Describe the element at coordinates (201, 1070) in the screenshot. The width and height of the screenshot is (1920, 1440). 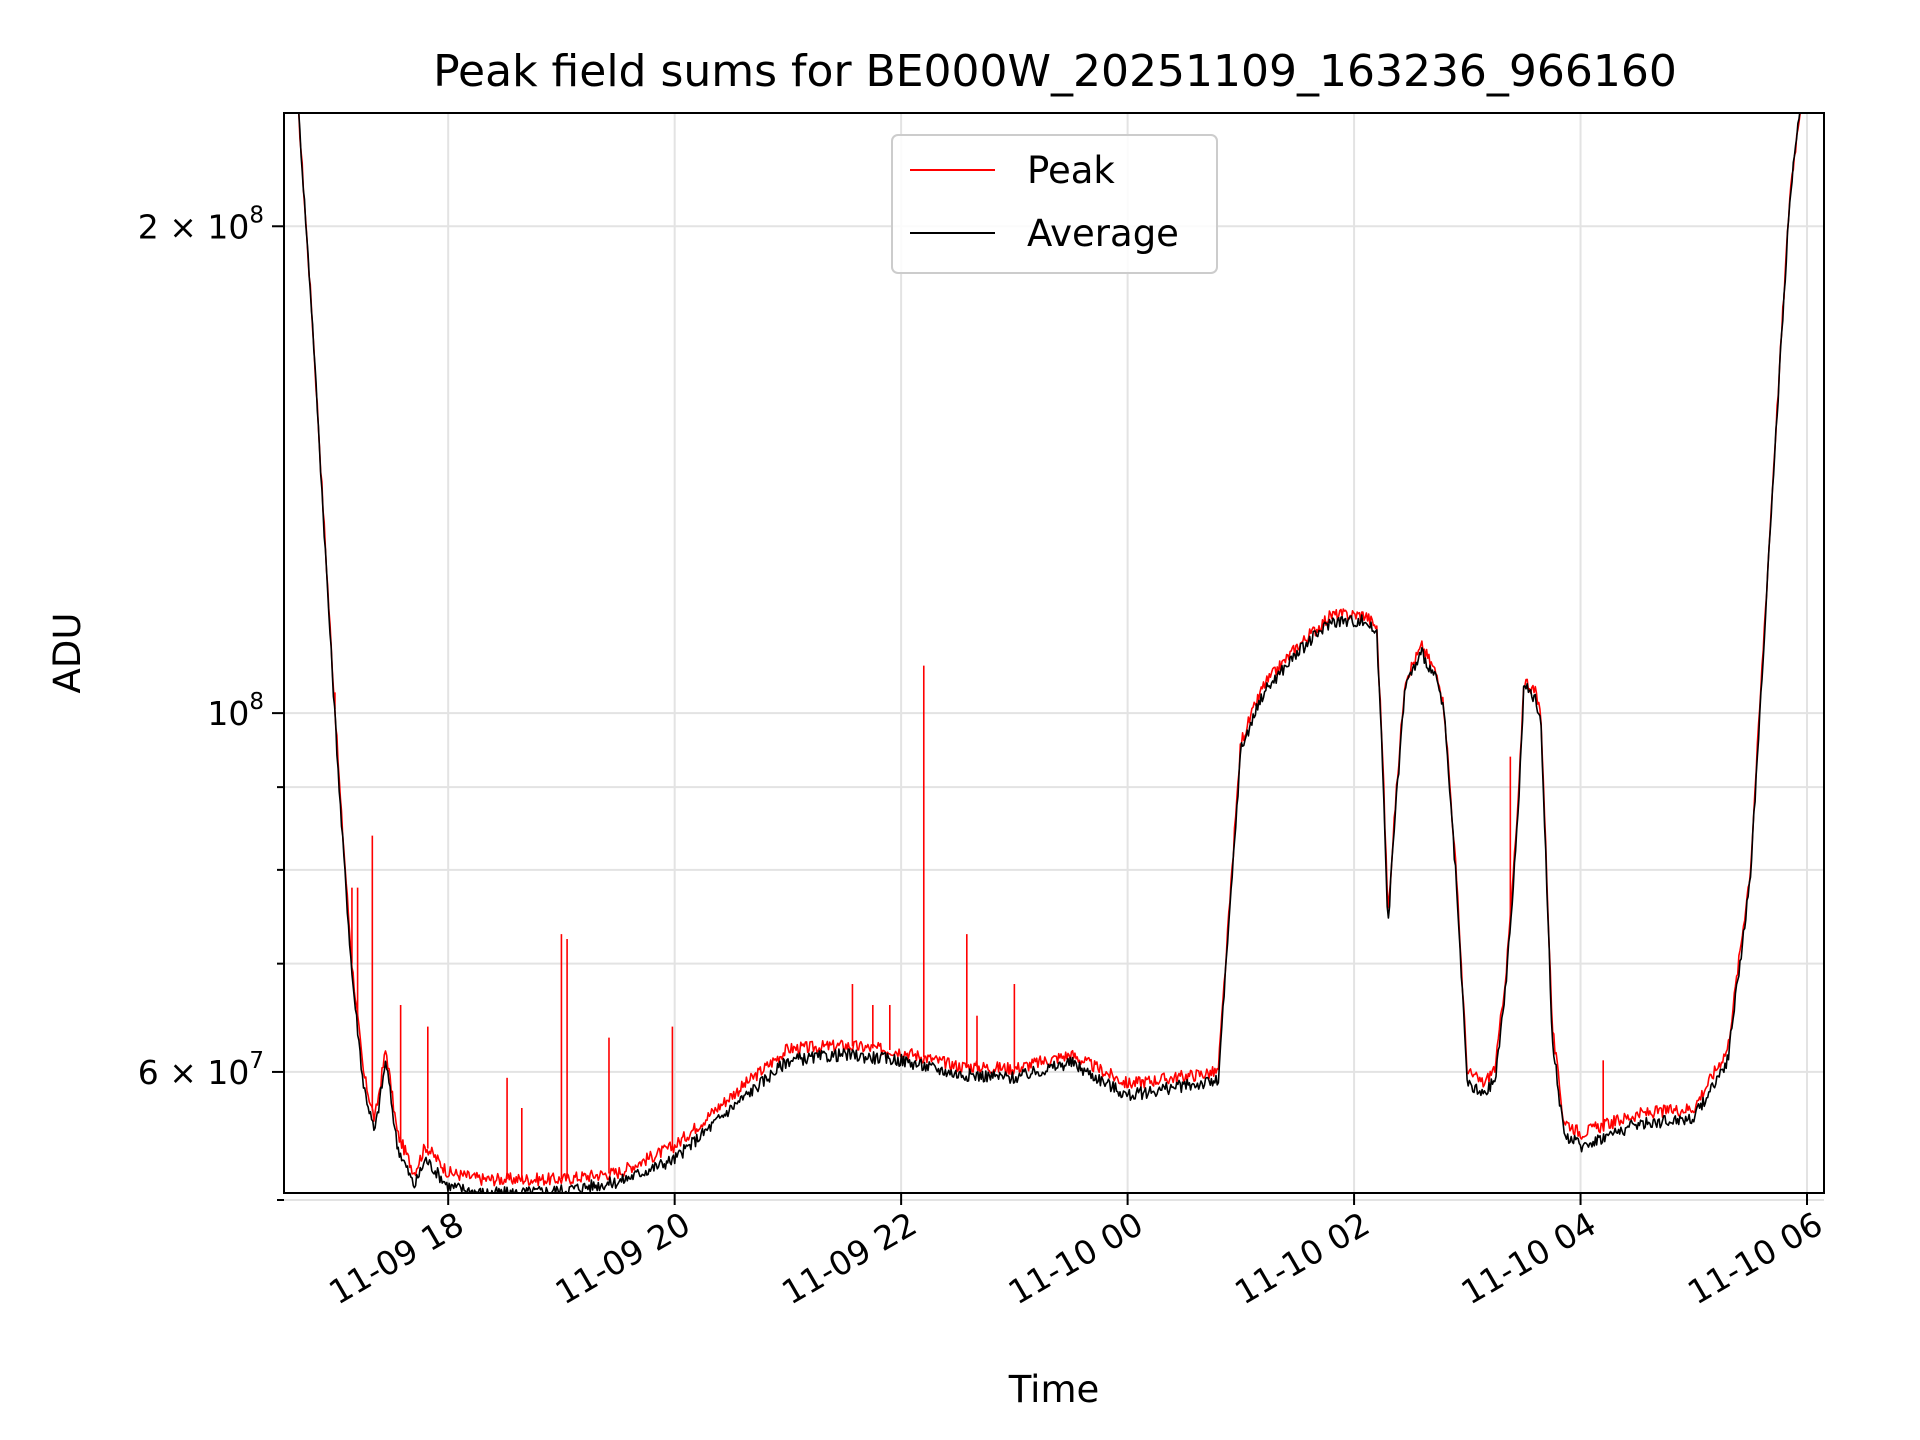
I see `y-tick-label: 6 × 107` at that location.